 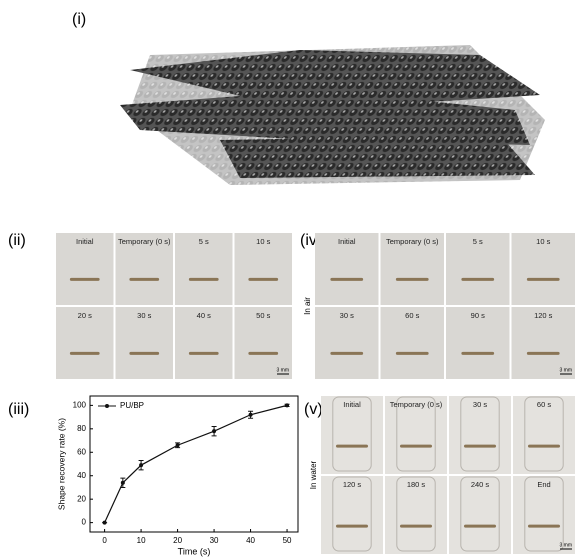 What do you see at coordinates (104, 540) in the screenshot?
I see `x-tick-label: 0` at bounding box center [104, 540].